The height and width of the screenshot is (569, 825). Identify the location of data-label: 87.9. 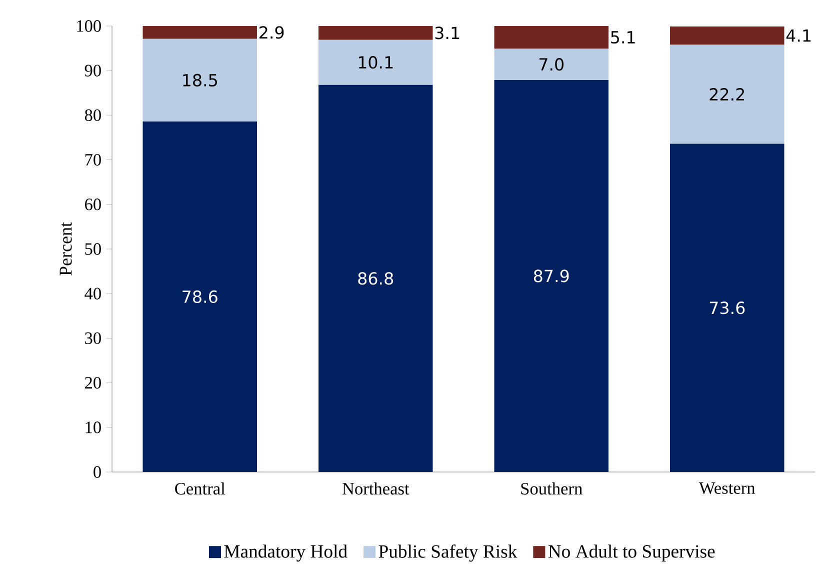
(551, 276).